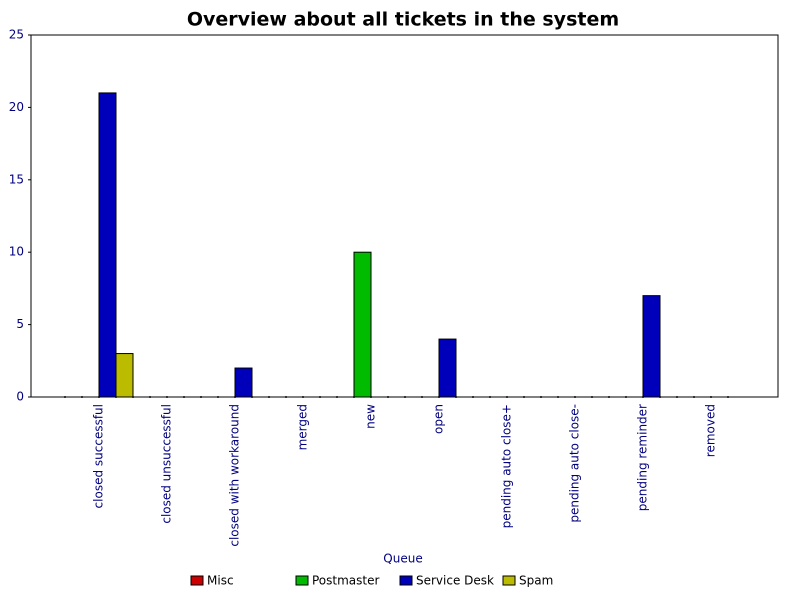  What do you see at coordinates (235, 475) in the screenshot?
I see `x-tick-label: closed with workaround` at bounding box center [235, 475].